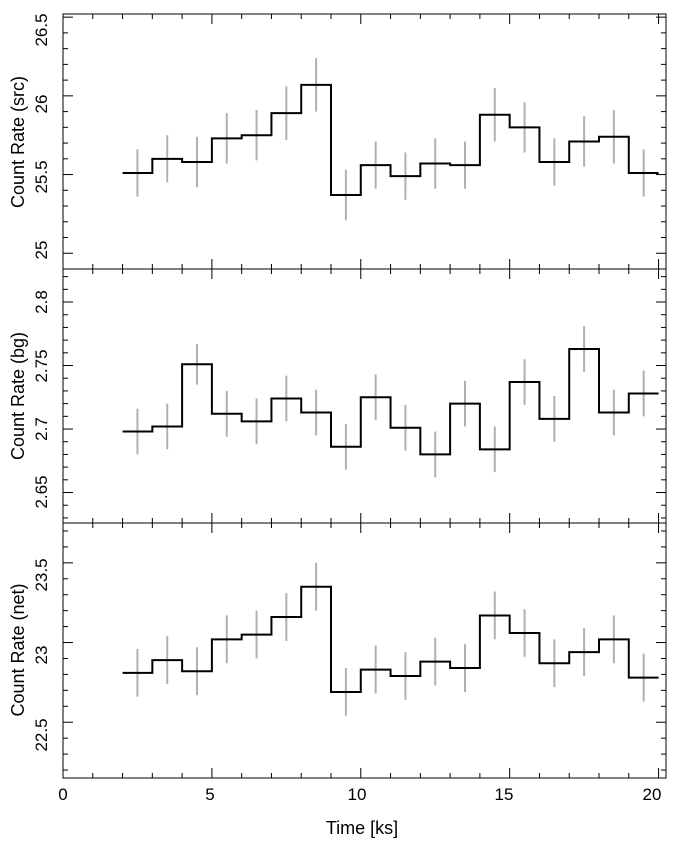  Describe the element at coordinates (41, 574) in the screenshot. I see `y-tick-label: 23.5` at that location.